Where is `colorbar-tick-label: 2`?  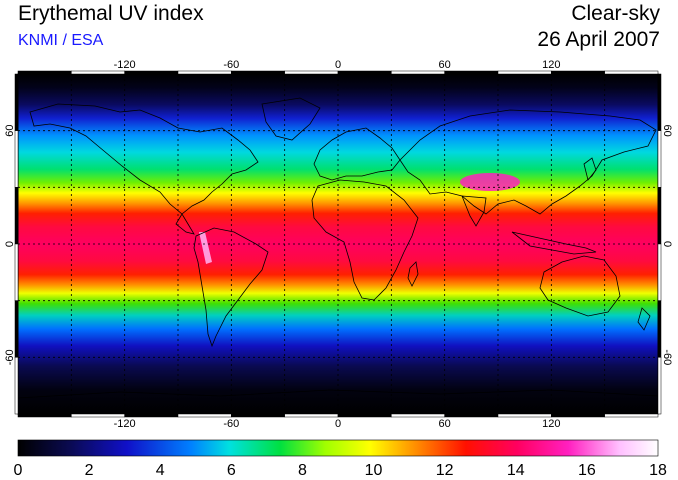
colorbar-tick-label: 2 is located at coordinates (89, 470).